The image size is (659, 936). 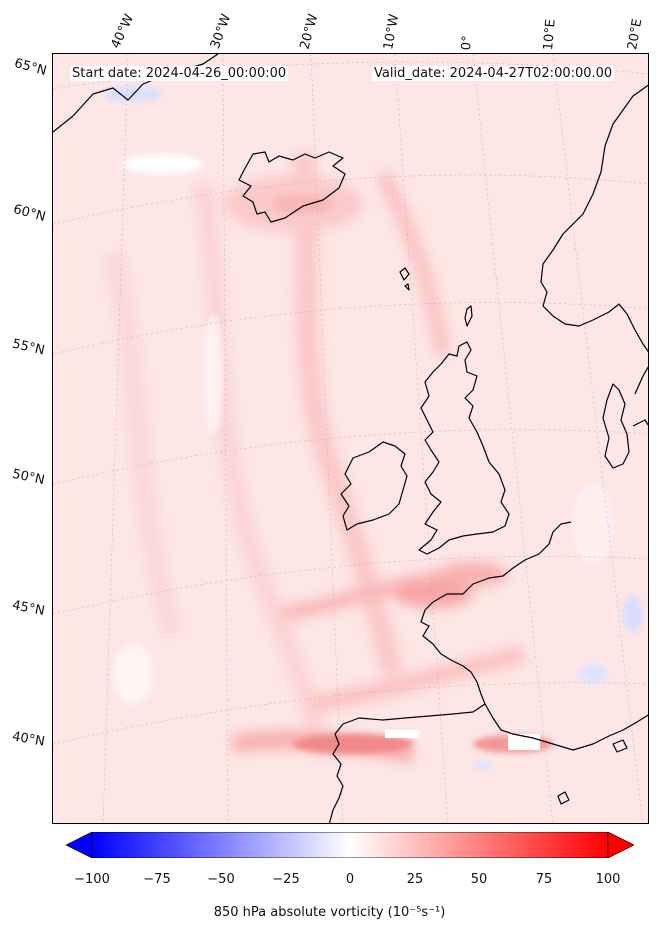 What do you see at coordinates (30, 67) in the screenshot?
I see `lat-label-65n: 65°N` at bounding box center [30, 67].